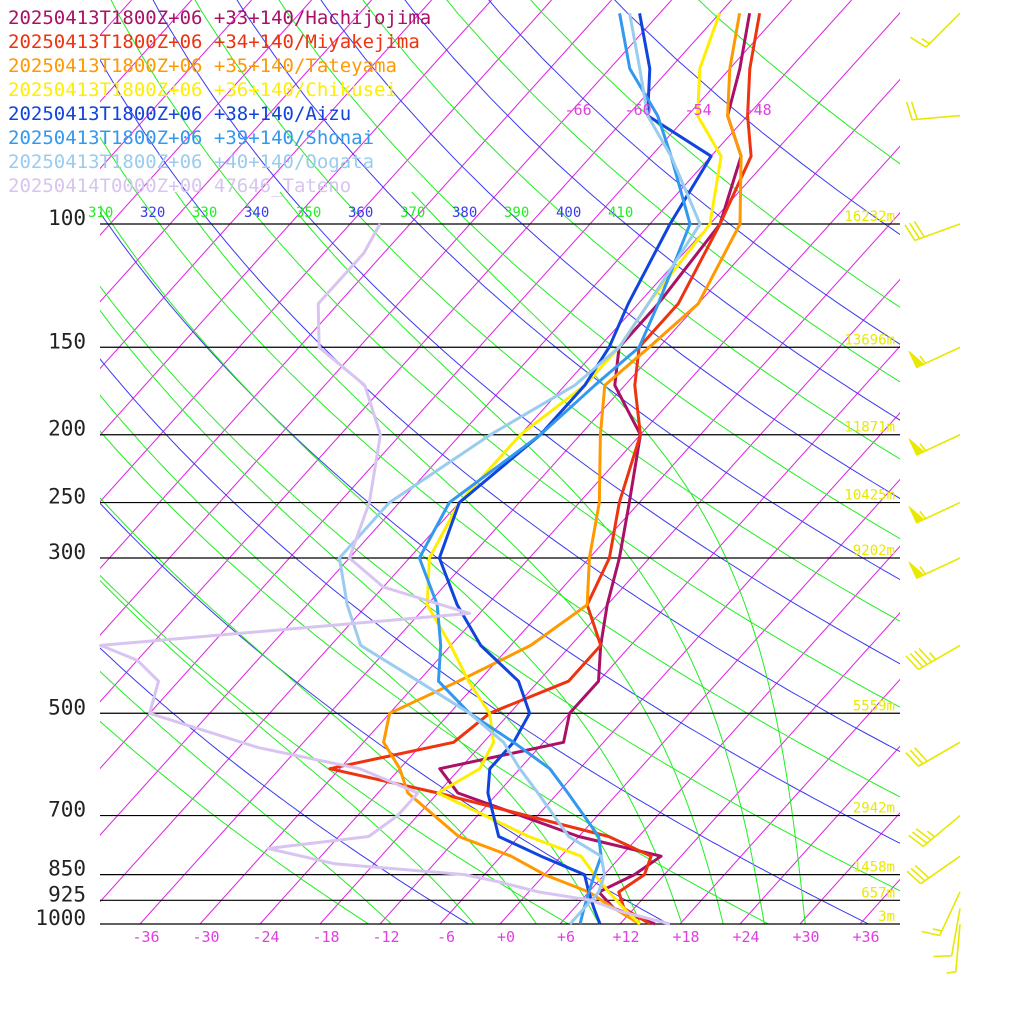 The height and width of the screenshot is (1024, 1024). I want to click on theta-label: 350, so click(308, 213).